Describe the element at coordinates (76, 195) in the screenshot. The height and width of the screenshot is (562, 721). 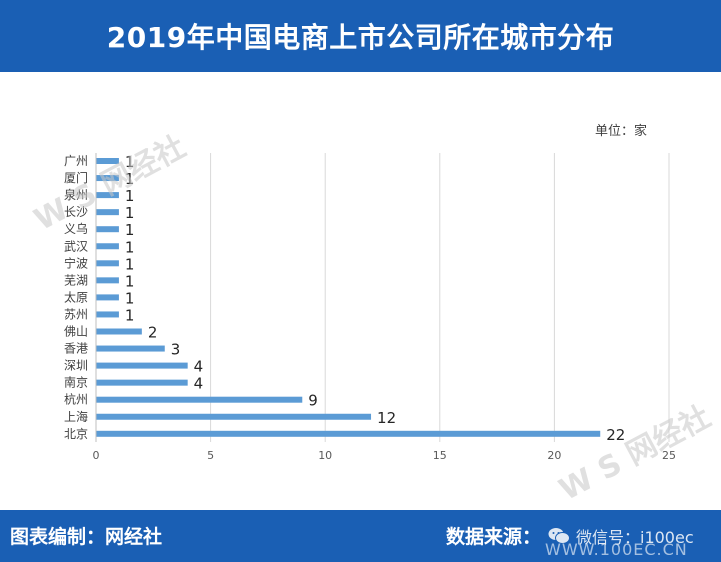
I see `category-label: 泉州` at that location.